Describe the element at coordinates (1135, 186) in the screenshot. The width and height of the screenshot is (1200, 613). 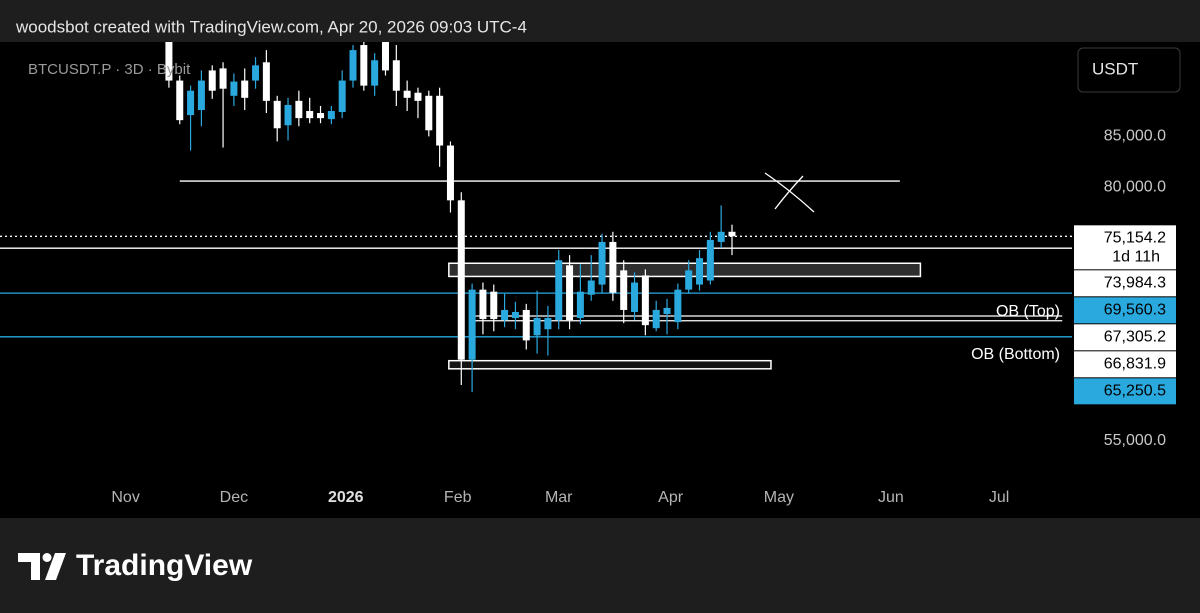
I see `y-tick-label: 80,000.0` at that location.